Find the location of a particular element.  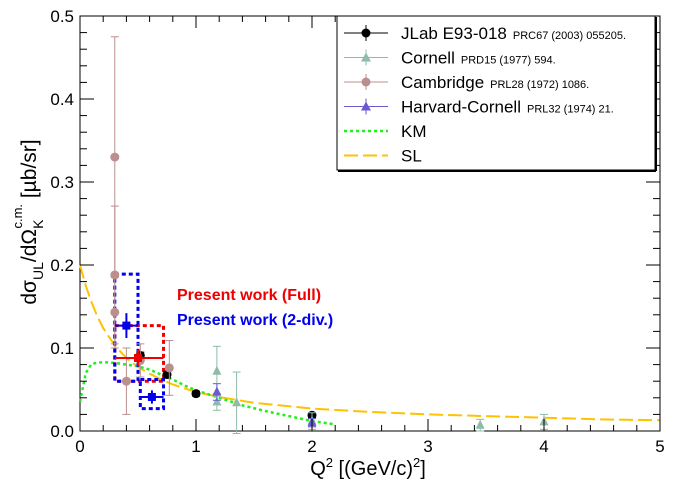

y-tick-label: 0.1 is located at coordinates (62, 348).